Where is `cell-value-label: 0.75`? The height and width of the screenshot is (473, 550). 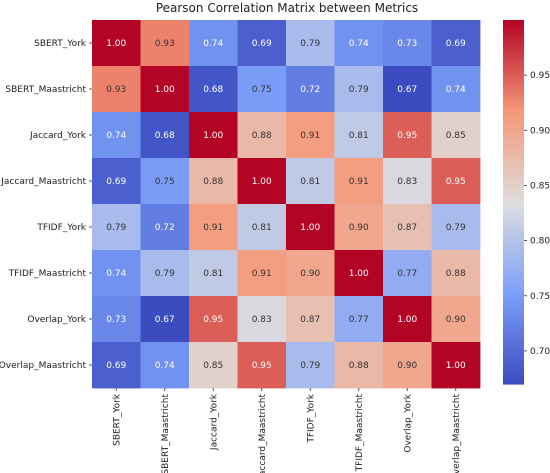 cell-value-label: 0.75 is located at coordinates (165, 182).